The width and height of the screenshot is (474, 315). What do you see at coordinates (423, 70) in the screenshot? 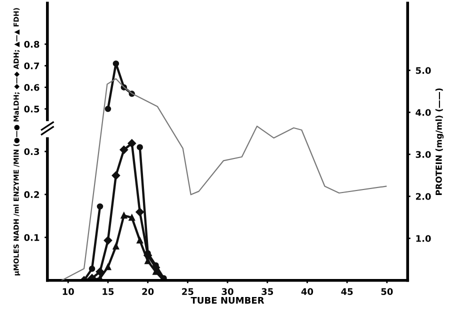
I see `y2-tick-label: 5.0` at bounding box center [423, 70].